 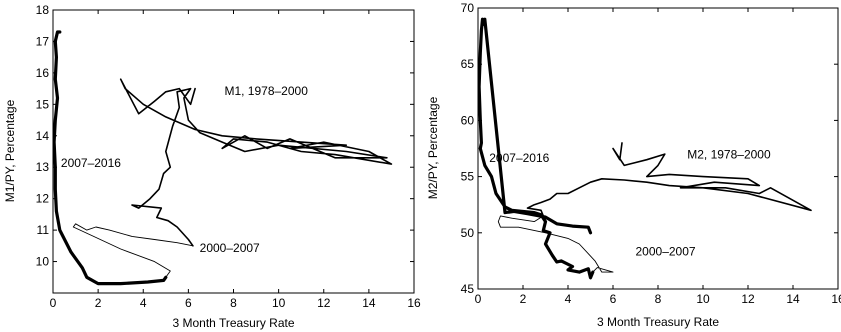 What do you see at coordinates (414, 303) in the screenshot?
I see `m1-x-tick-label: 16` at bounding box center [414, 303].